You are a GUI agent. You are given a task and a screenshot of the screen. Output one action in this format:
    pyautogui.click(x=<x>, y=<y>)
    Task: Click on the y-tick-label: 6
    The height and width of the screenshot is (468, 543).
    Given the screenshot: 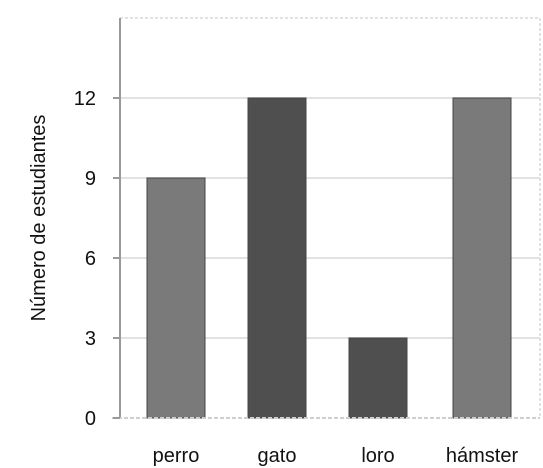 What is the action you would take?
    pyautogui.click(x=90, y=259)
    